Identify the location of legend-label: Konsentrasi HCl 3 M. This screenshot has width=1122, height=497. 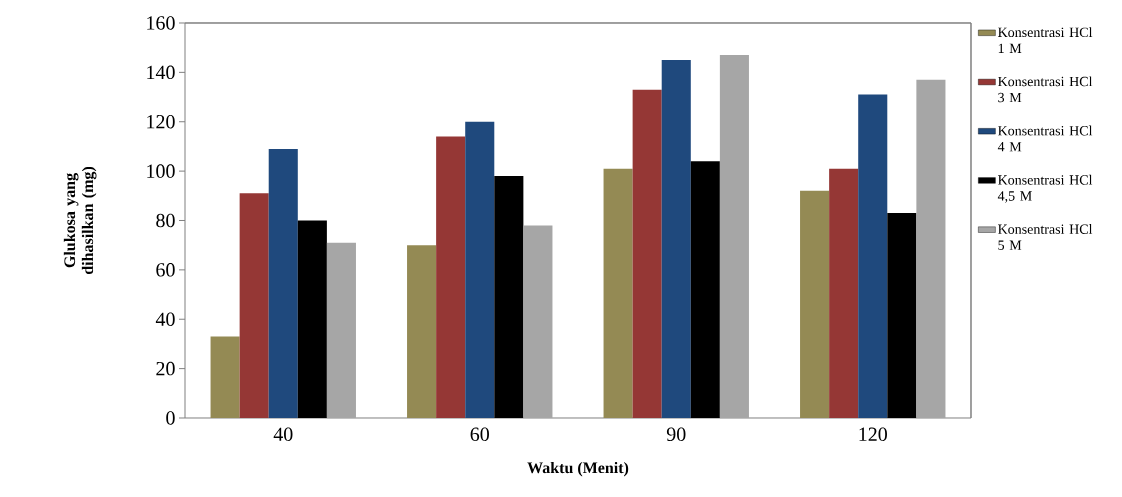
(1045, 89).